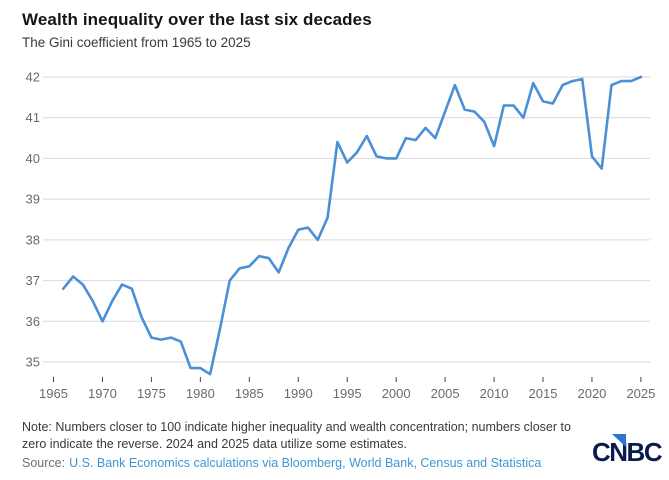 The height and width of the screenshot is (480, 669). What do you see at coordinates (640, 393) in the screenshot?
I see `svg-text: 2025` at bounding box center [640, 393].